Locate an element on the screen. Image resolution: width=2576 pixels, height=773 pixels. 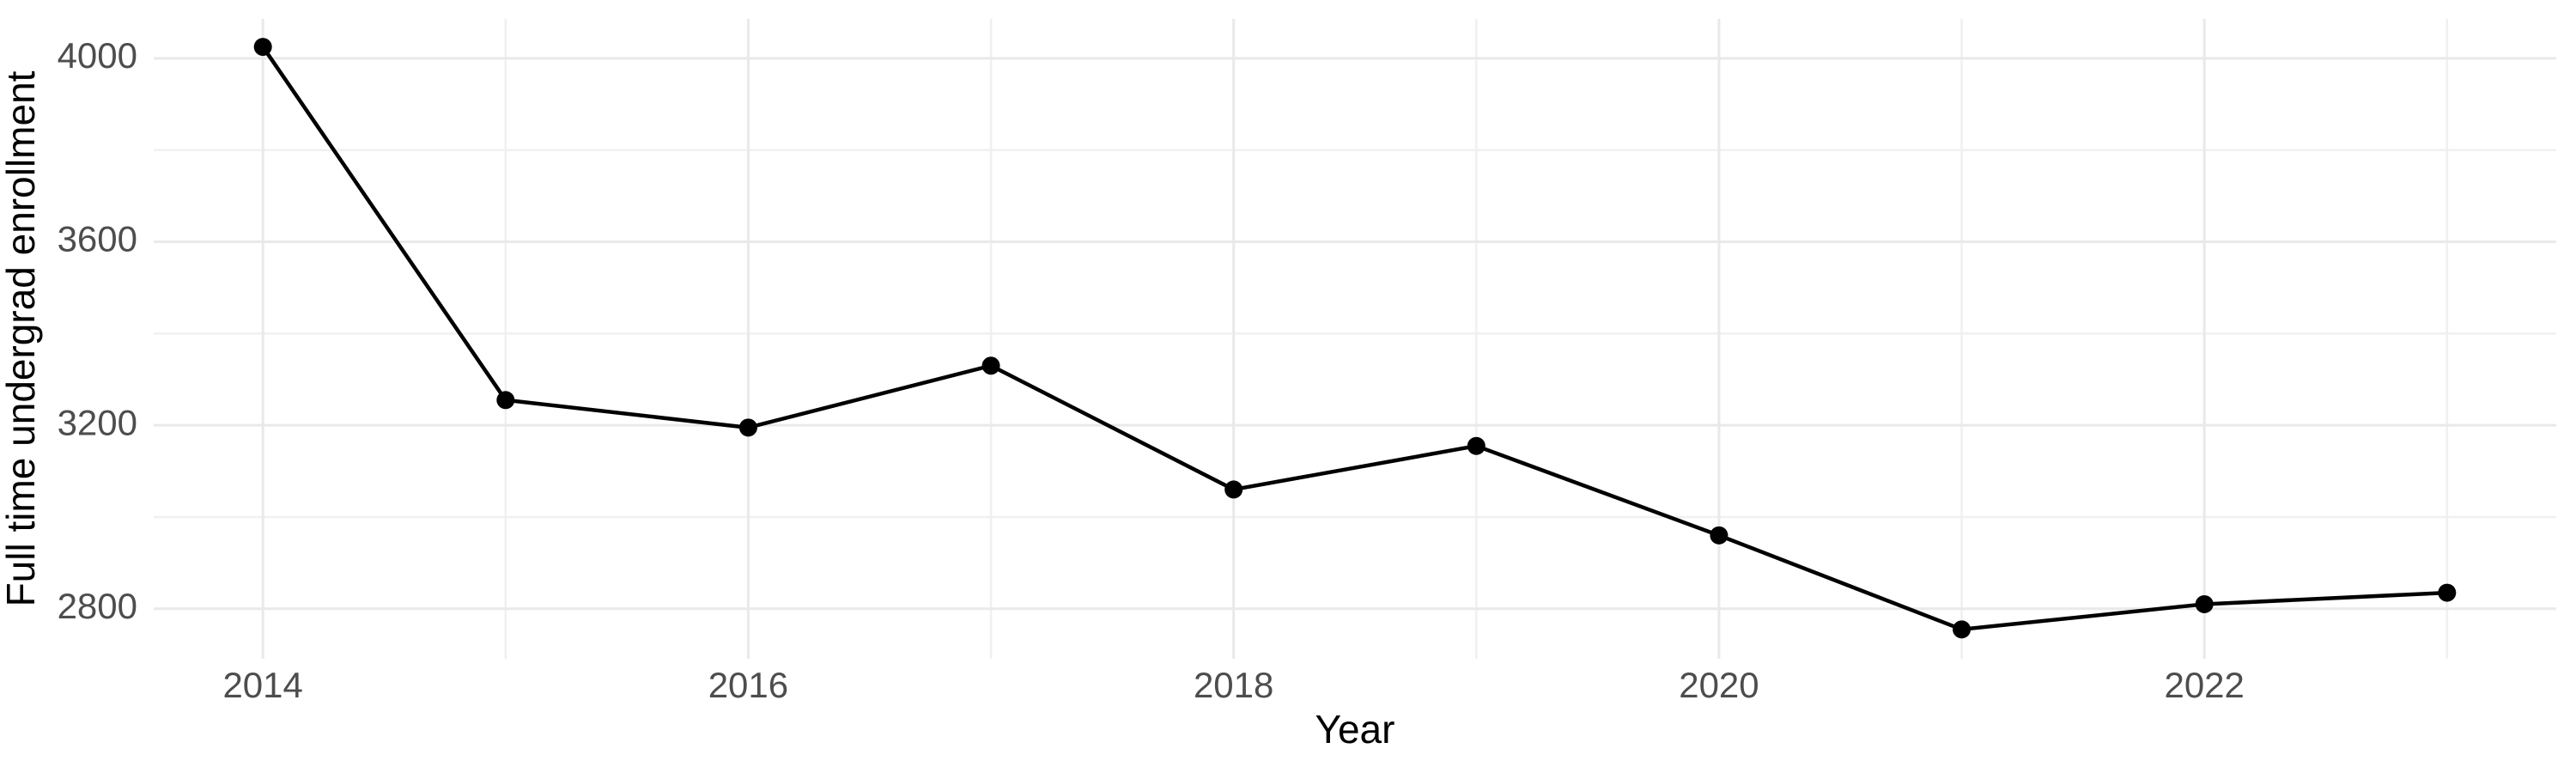
x-tick-label: 2014 is located at coordinates (262, 685).